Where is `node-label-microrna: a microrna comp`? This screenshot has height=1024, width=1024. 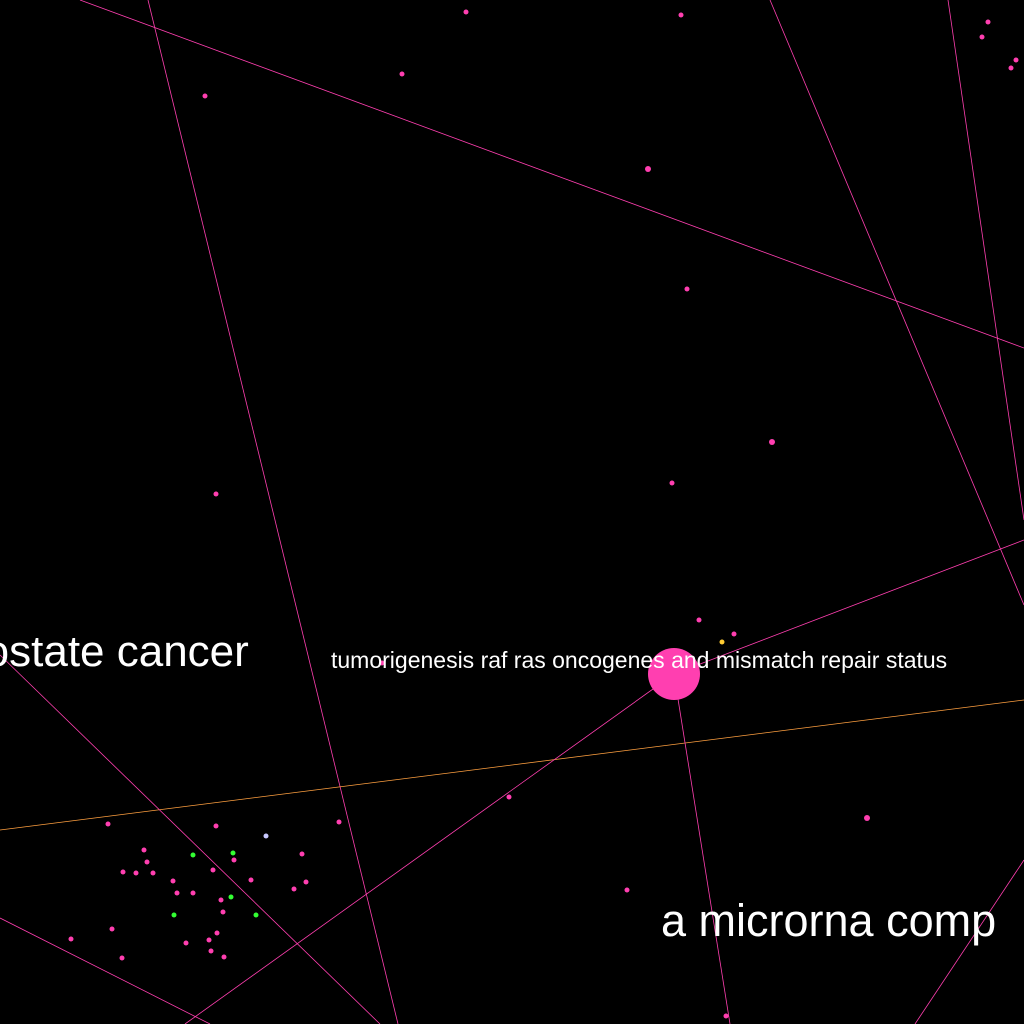 node-label-microrna: a microrna comp is located at coordinates (829, 920).